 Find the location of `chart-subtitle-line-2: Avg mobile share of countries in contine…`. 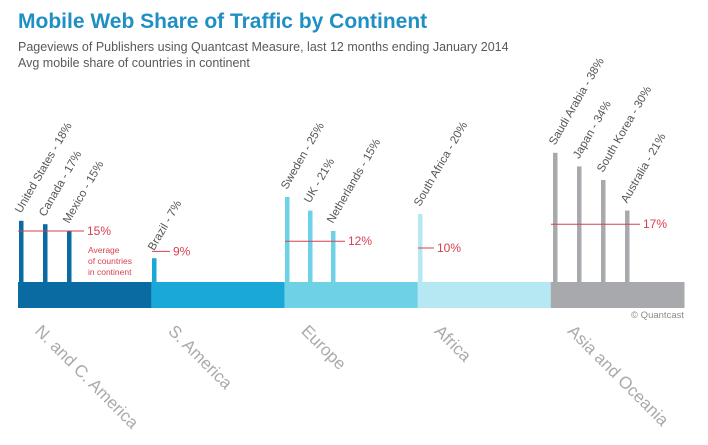

chart-subtitle-line-2: Avg mobile share of countries in contine… is located at coordinates (134, 63).